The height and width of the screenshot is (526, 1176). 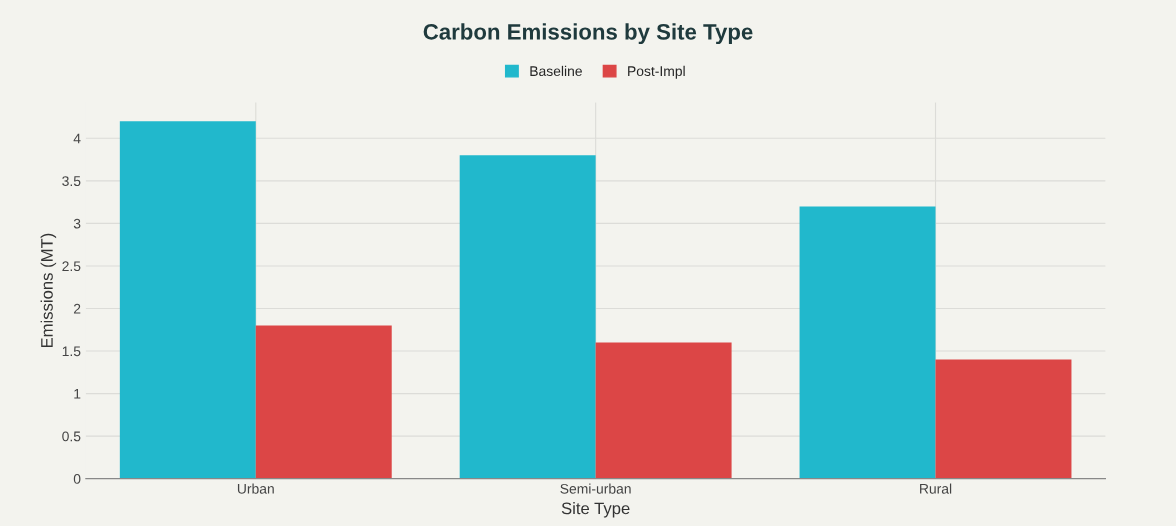 I want to click on legend-label: Post-Impl, so click(x=656, y=72).